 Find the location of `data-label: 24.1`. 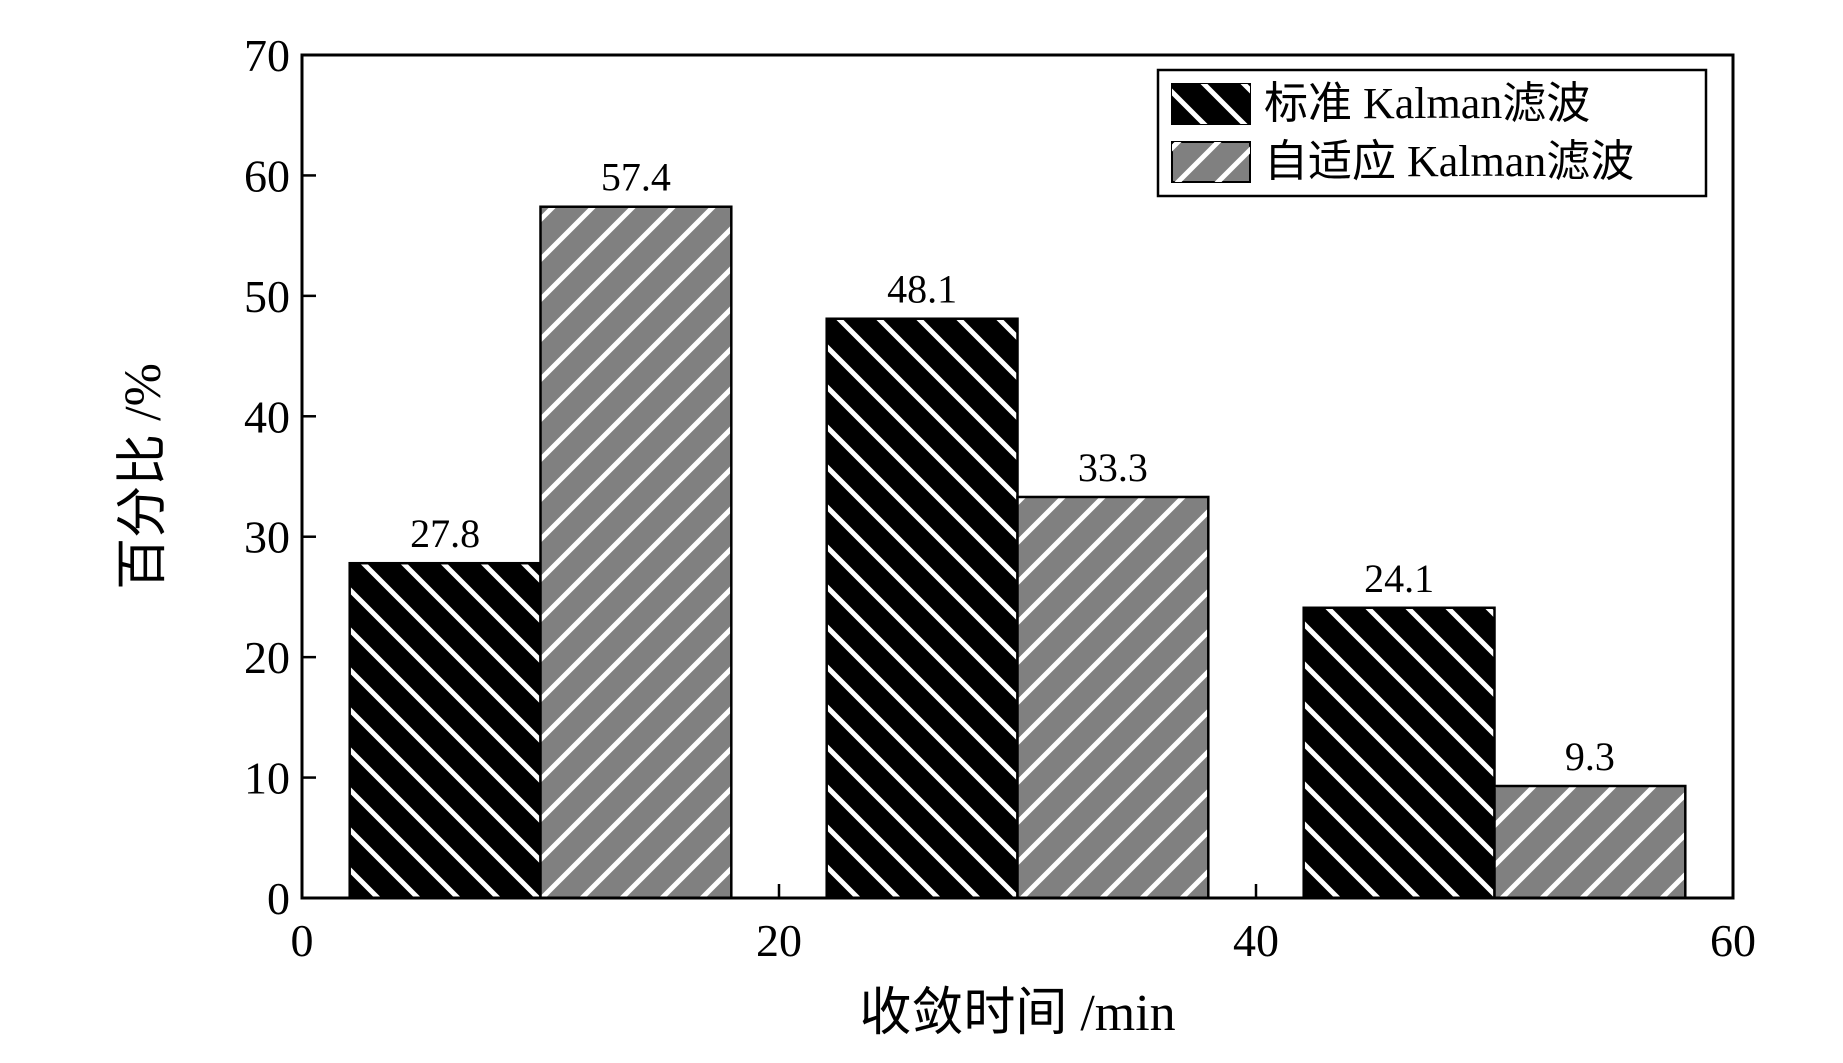

data-label: 24.1 is located at coordinates (1399, 578).